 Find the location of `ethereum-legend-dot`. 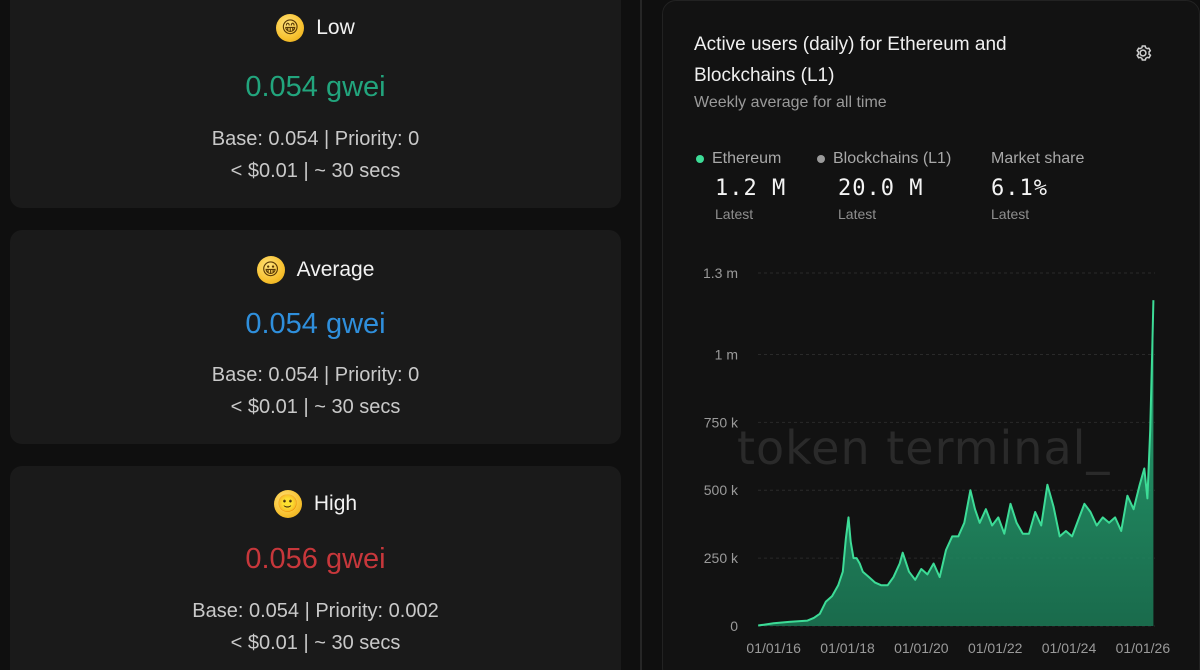

ethereum-legend-dot is located at coordinates (700, 159).